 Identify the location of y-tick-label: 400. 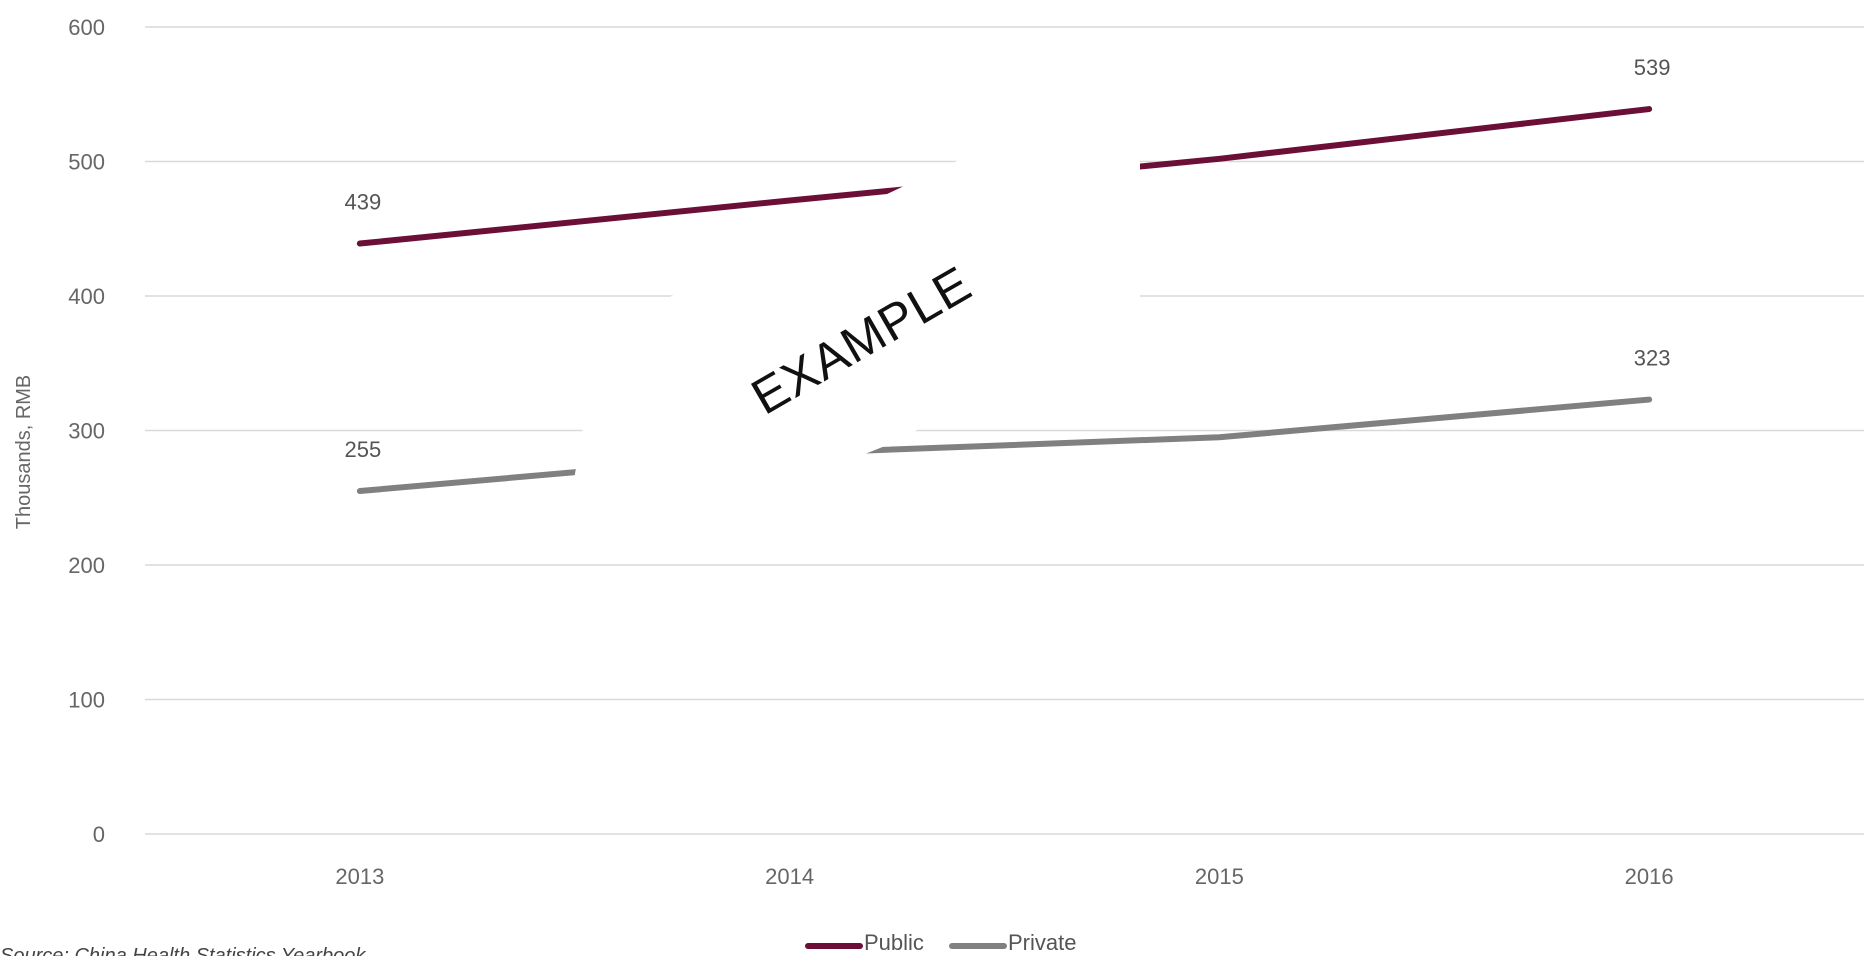
(86, 296).